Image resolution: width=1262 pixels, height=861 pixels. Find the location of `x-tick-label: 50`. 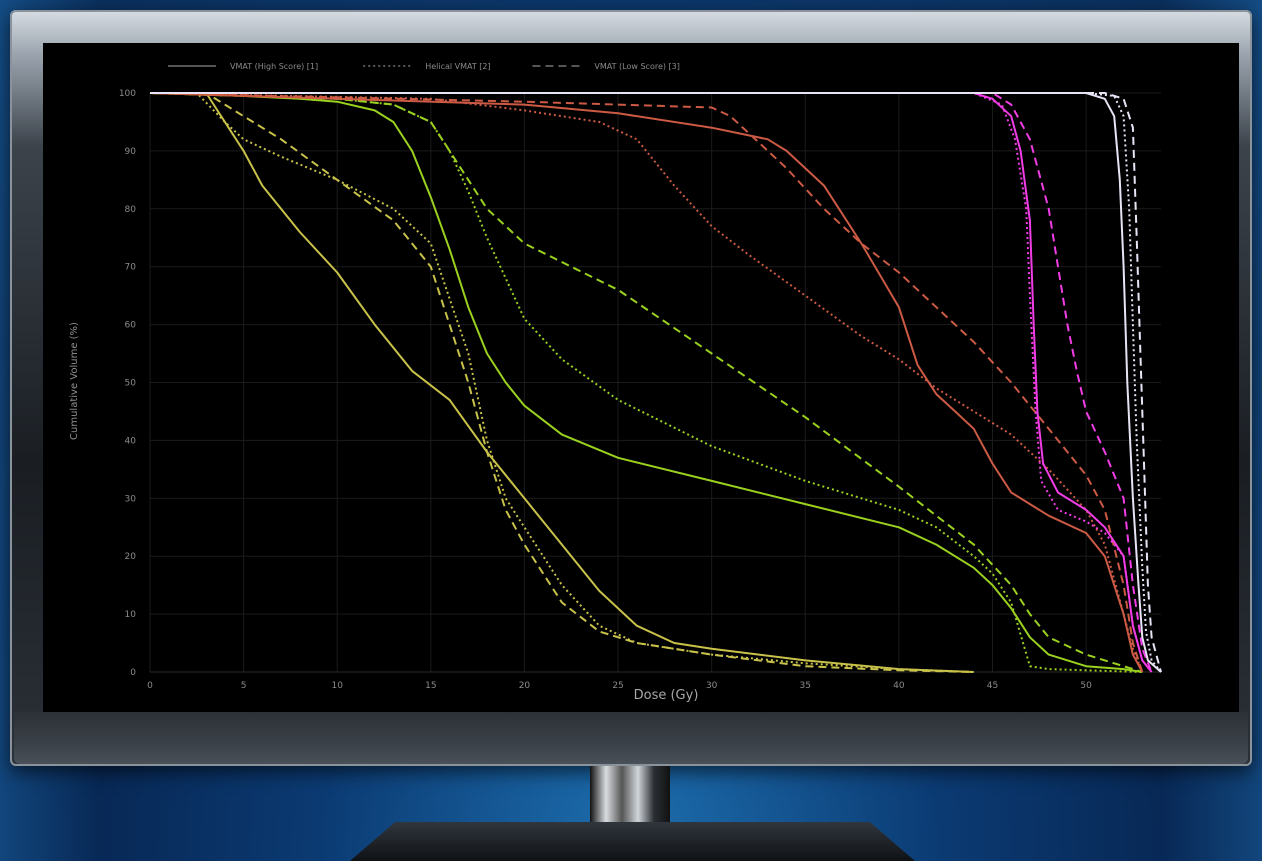

x-tick-label: 50 is located at coordinates (1086, 686).